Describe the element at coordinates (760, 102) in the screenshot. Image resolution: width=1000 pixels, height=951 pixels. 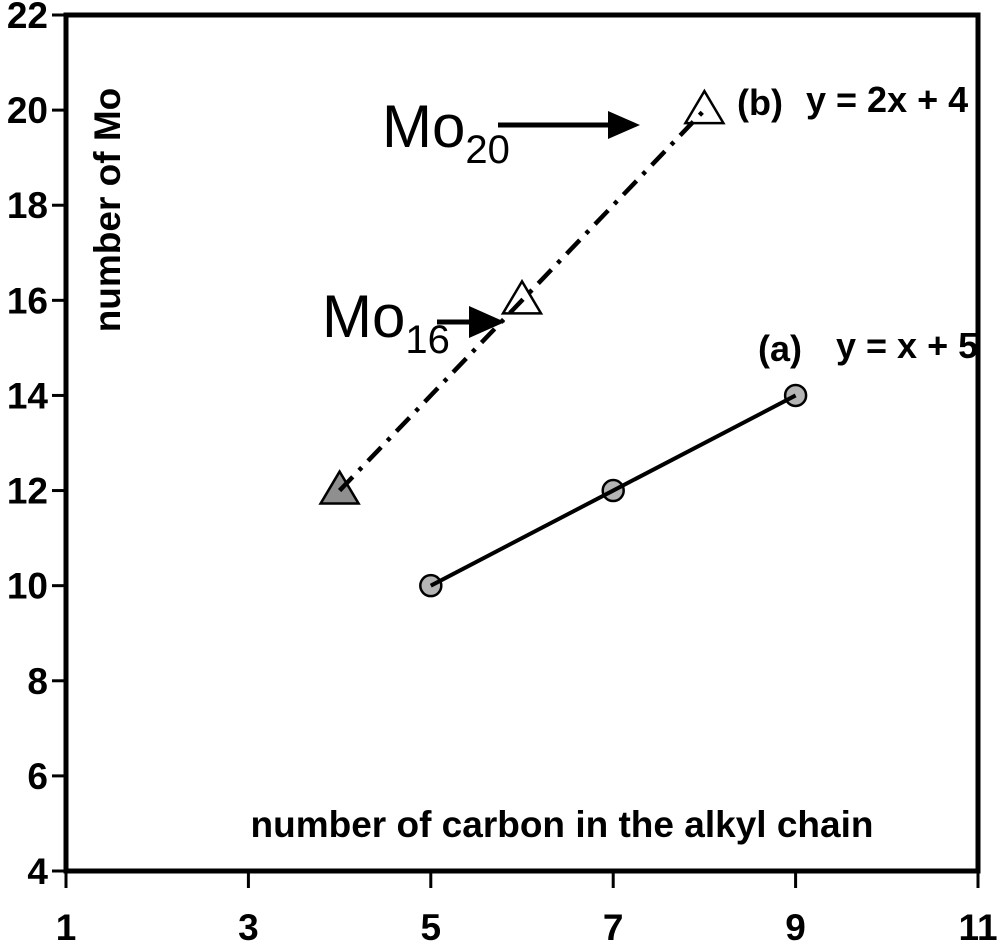
I see `series-b-name: (b)` at that location.